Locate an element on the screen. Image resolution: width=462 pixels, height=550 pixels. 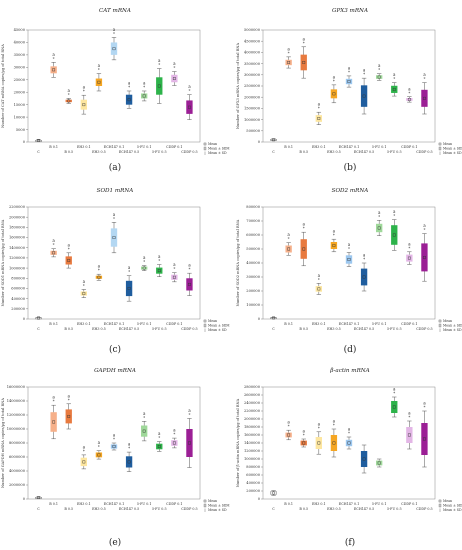
y-tick-label: 500000 is located at coordinates (253, 249).